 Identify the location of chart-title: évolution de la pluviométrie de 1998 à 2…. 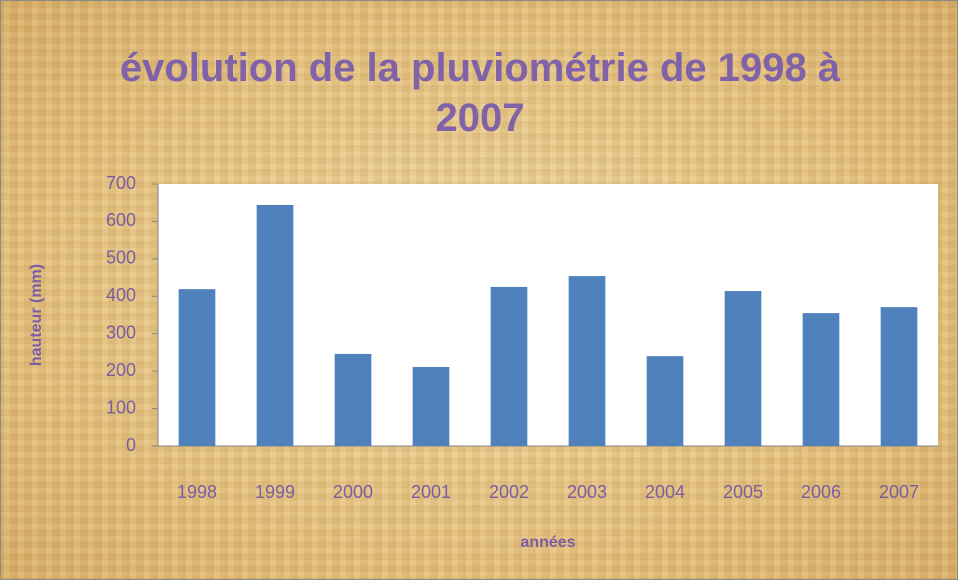
(480, 93).